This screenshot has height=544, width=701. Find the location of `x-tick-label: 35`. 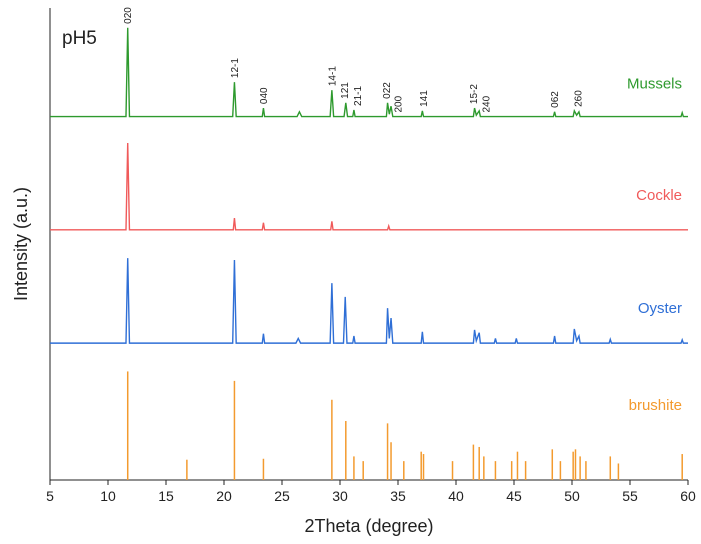

x-tick-label: 35 is located at coordinates (398, 496).